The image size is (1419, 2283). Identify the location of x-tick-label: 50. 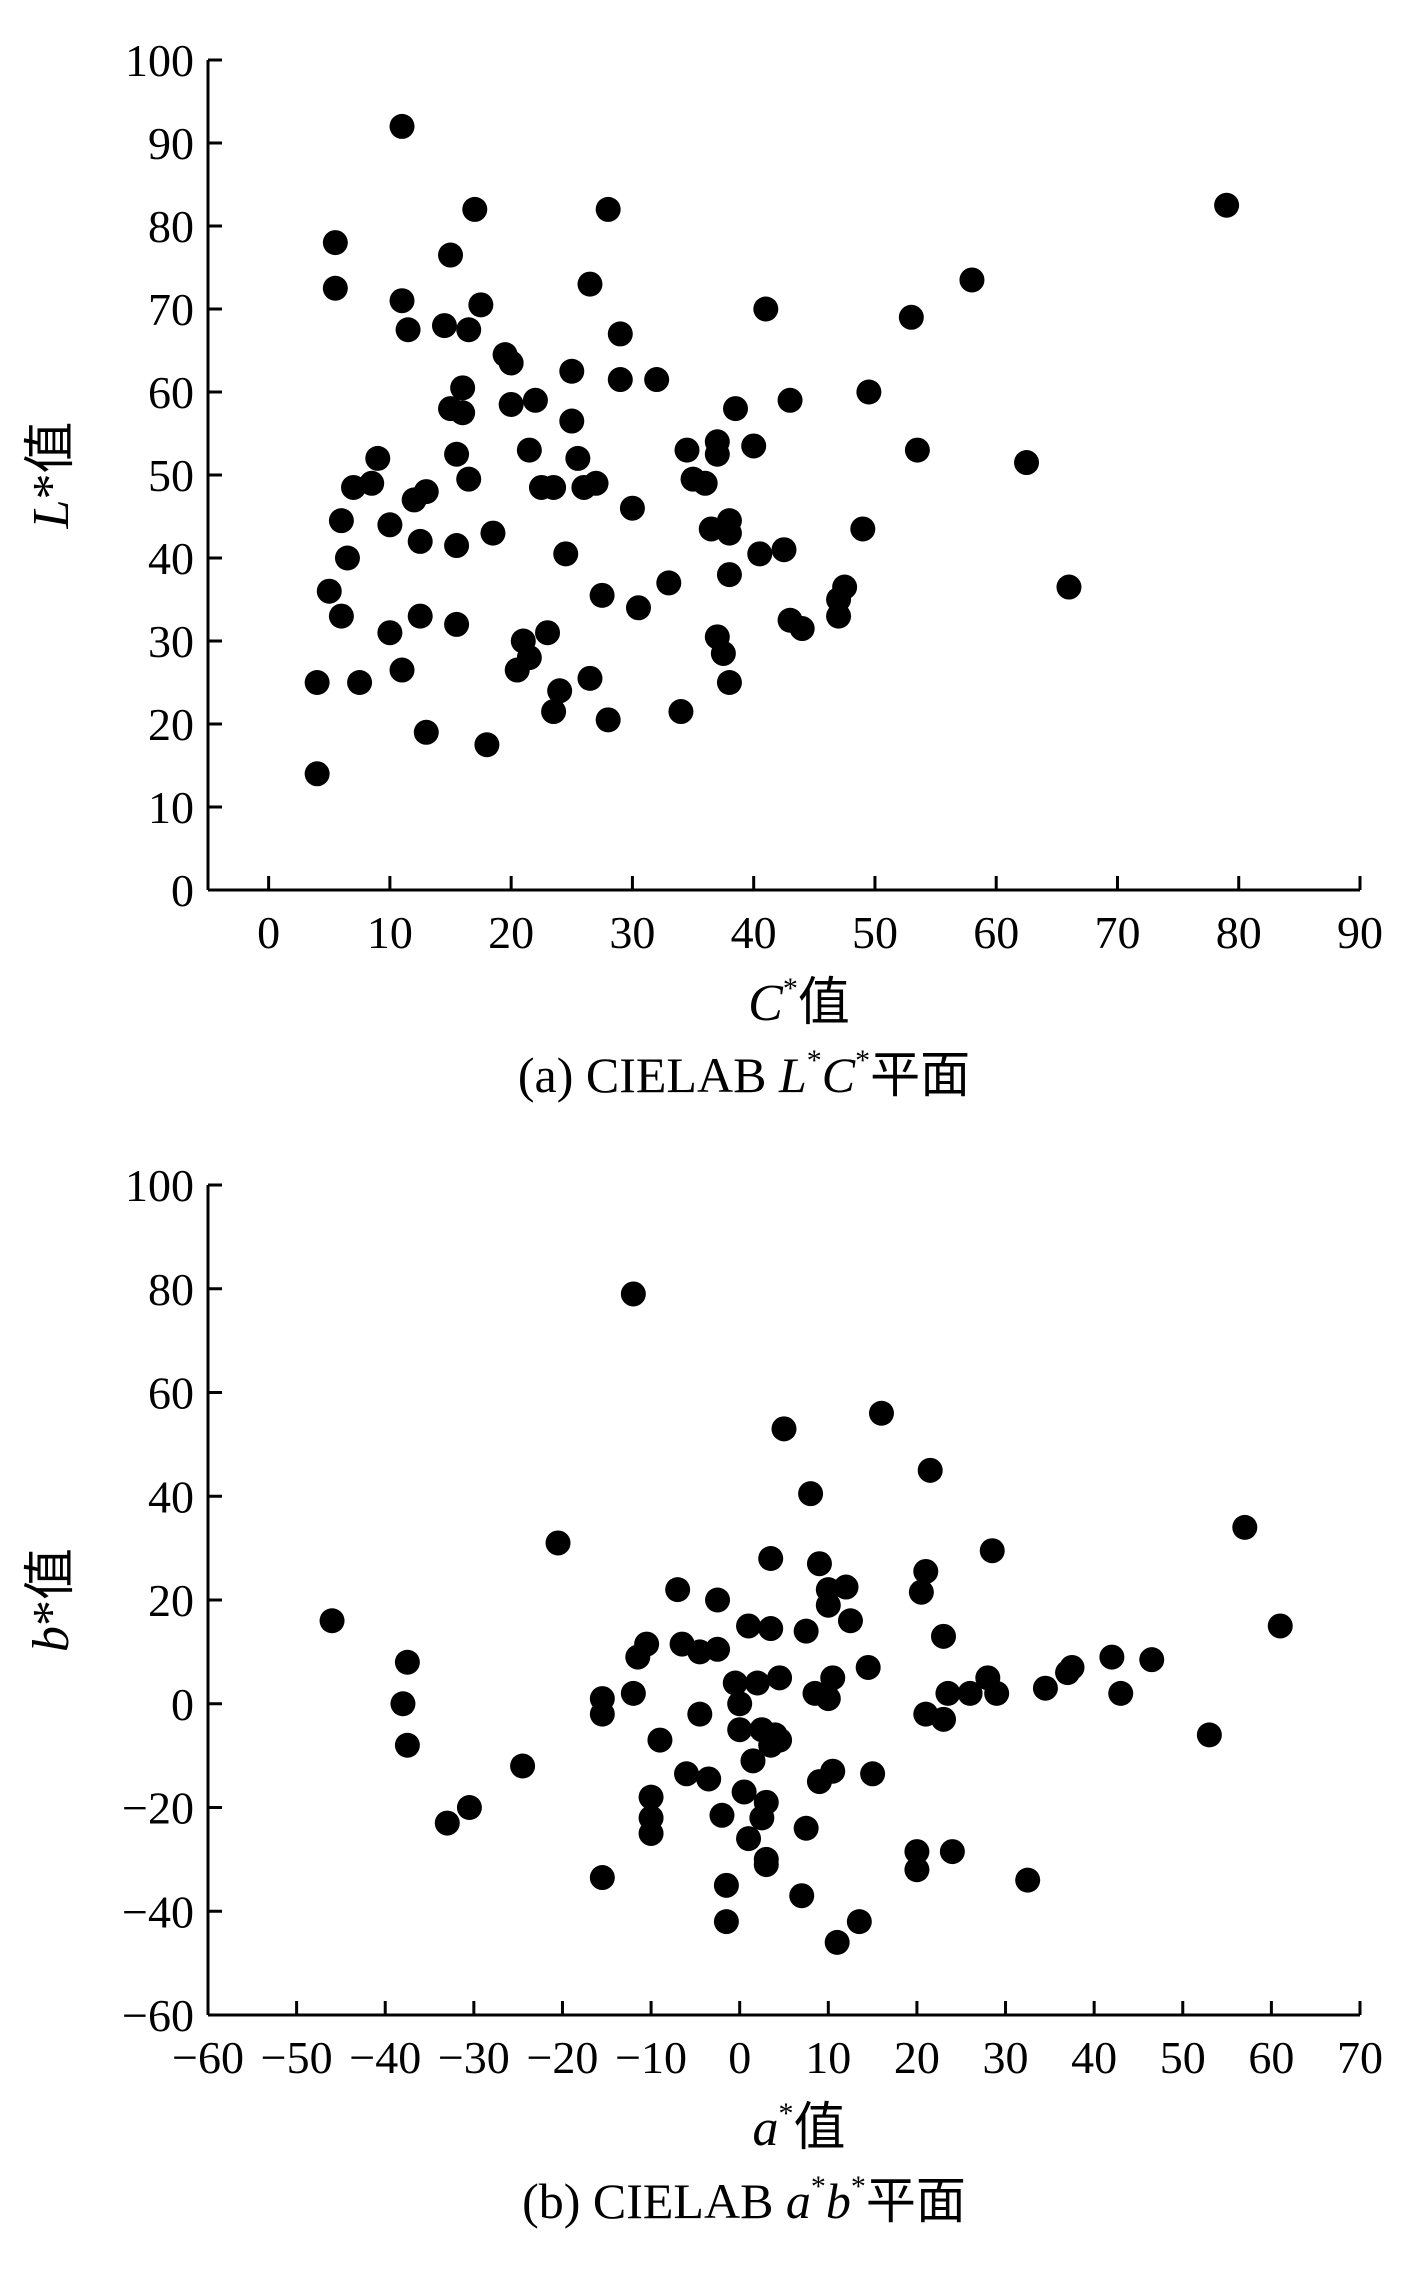
(1183, 2057).